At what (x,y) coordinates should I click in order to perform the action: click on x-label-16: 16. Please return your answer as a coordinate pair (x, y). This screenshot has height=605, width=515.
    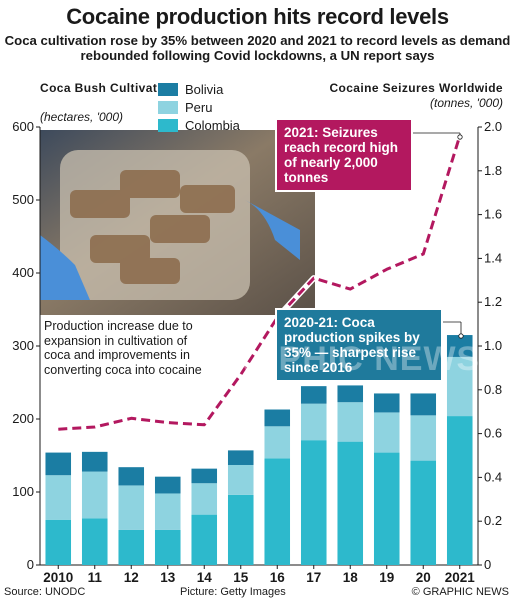
    Looking at the image, I should click on (278, 577).